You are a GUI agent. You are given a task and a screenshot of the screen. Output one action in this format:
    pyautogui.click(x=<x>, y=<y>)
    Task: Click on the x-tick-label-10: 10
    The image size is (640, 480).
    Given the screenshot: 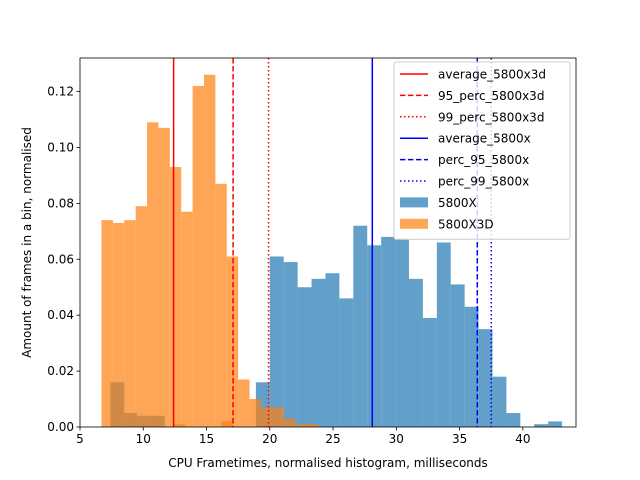 What is the action you would take?
    pyautogui.click(x=143, y=439)
    